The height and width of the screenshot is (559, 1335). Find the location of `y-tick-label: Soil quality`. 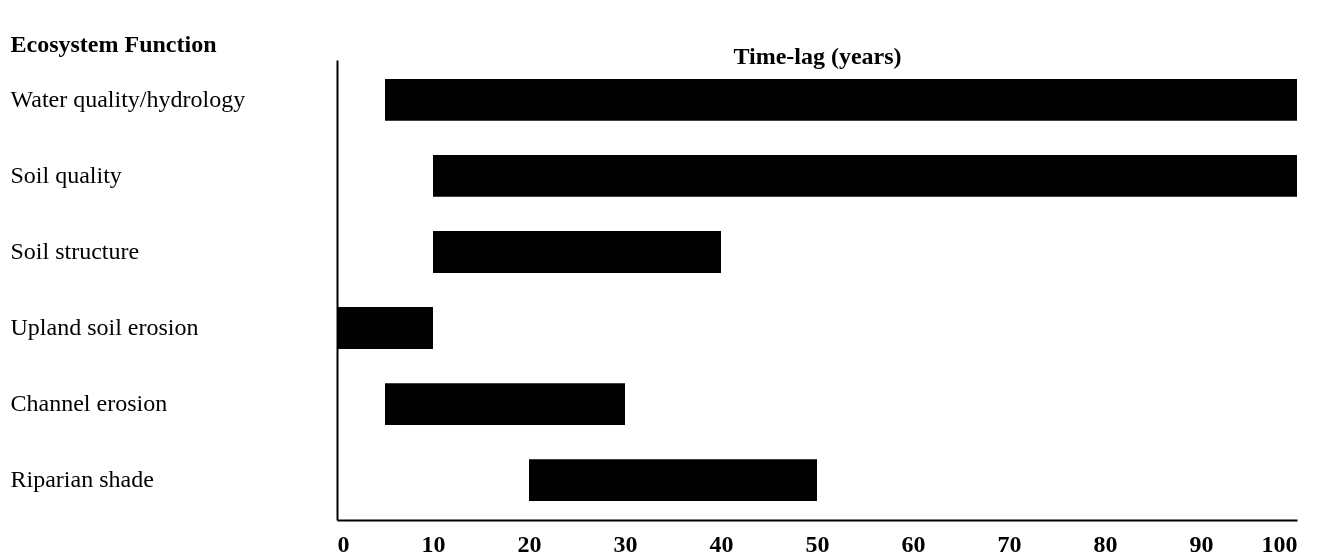

y-tick-label: Soil quality is located at coordinates (66, 174).